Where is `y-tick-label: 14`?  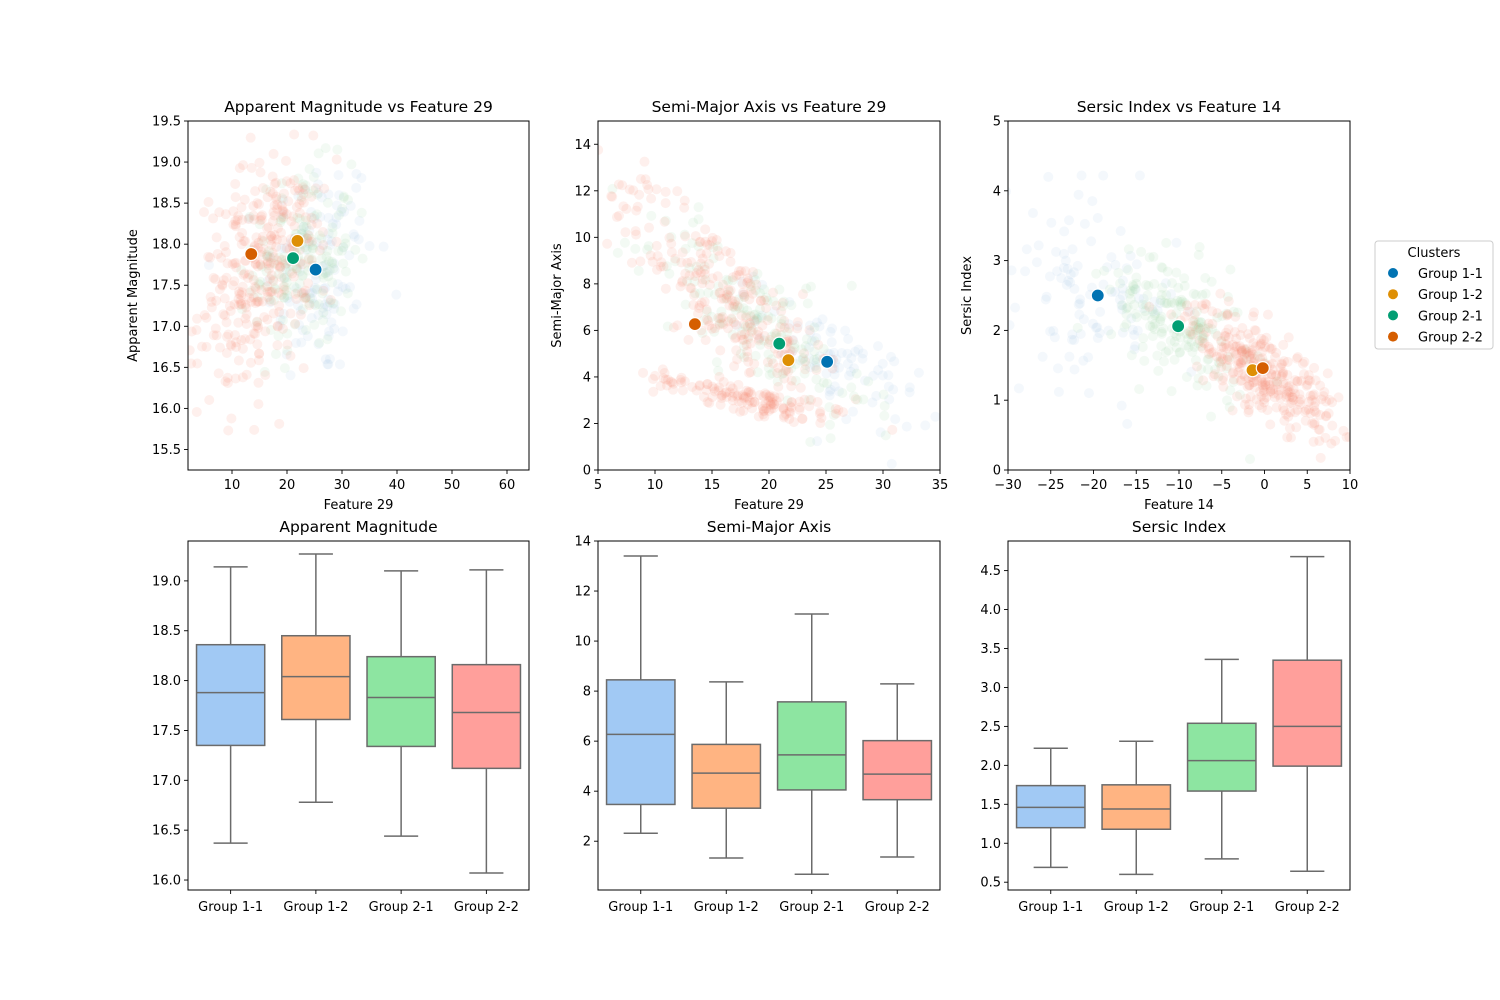
y-tick-label: 14 is located at coordinates (582, 542).